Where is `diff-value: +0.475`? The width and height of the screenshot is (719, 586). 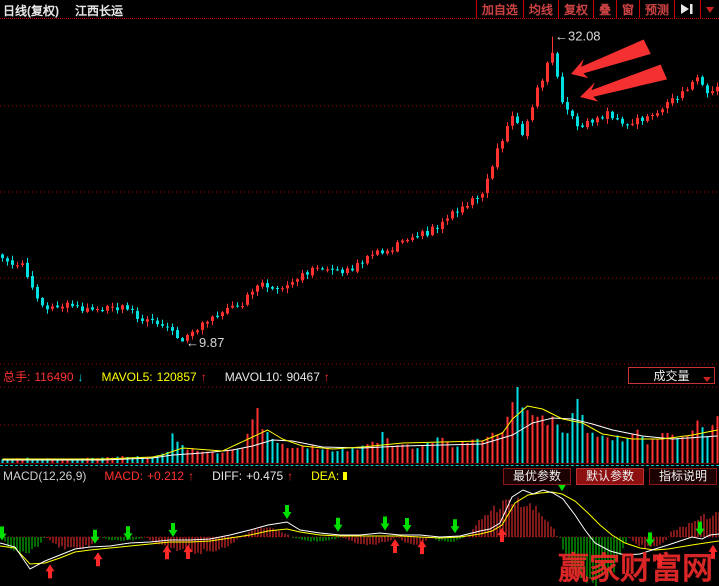 diff-value: +0.475 is located at coordinates (265, 476).